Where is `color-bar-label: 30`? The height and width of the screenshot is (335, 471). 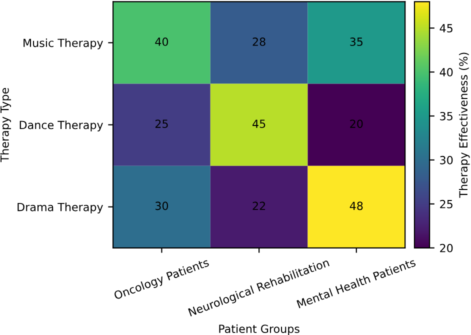
color-bar-label: 30 is located at coordinates (446, 160).